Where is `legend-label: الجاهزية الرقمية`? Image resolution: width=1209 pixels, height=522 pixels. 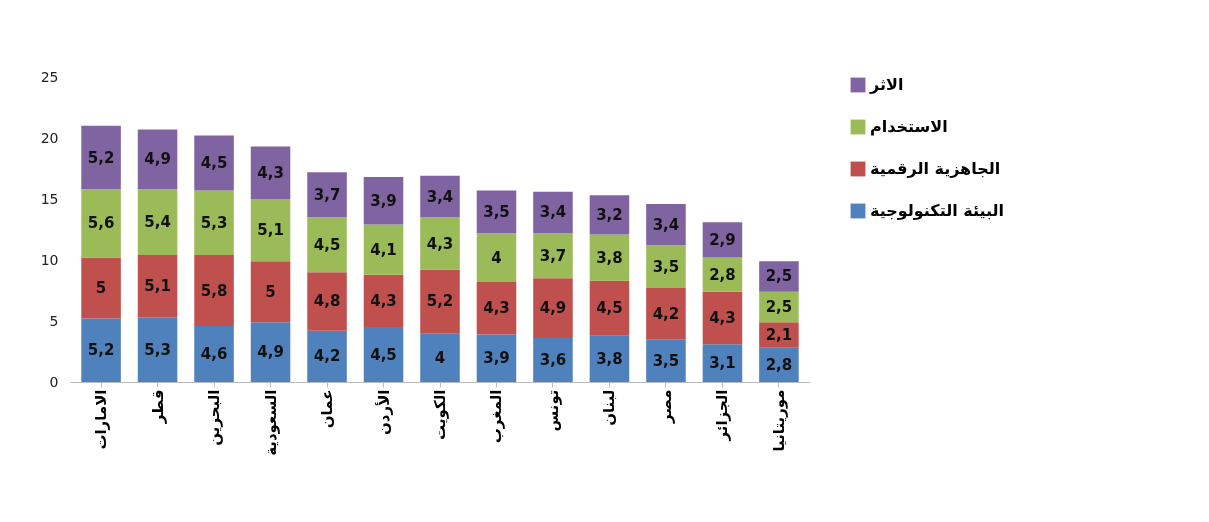
legend-label: الجاهزية الرقمية is located at coordinates (935, 168).